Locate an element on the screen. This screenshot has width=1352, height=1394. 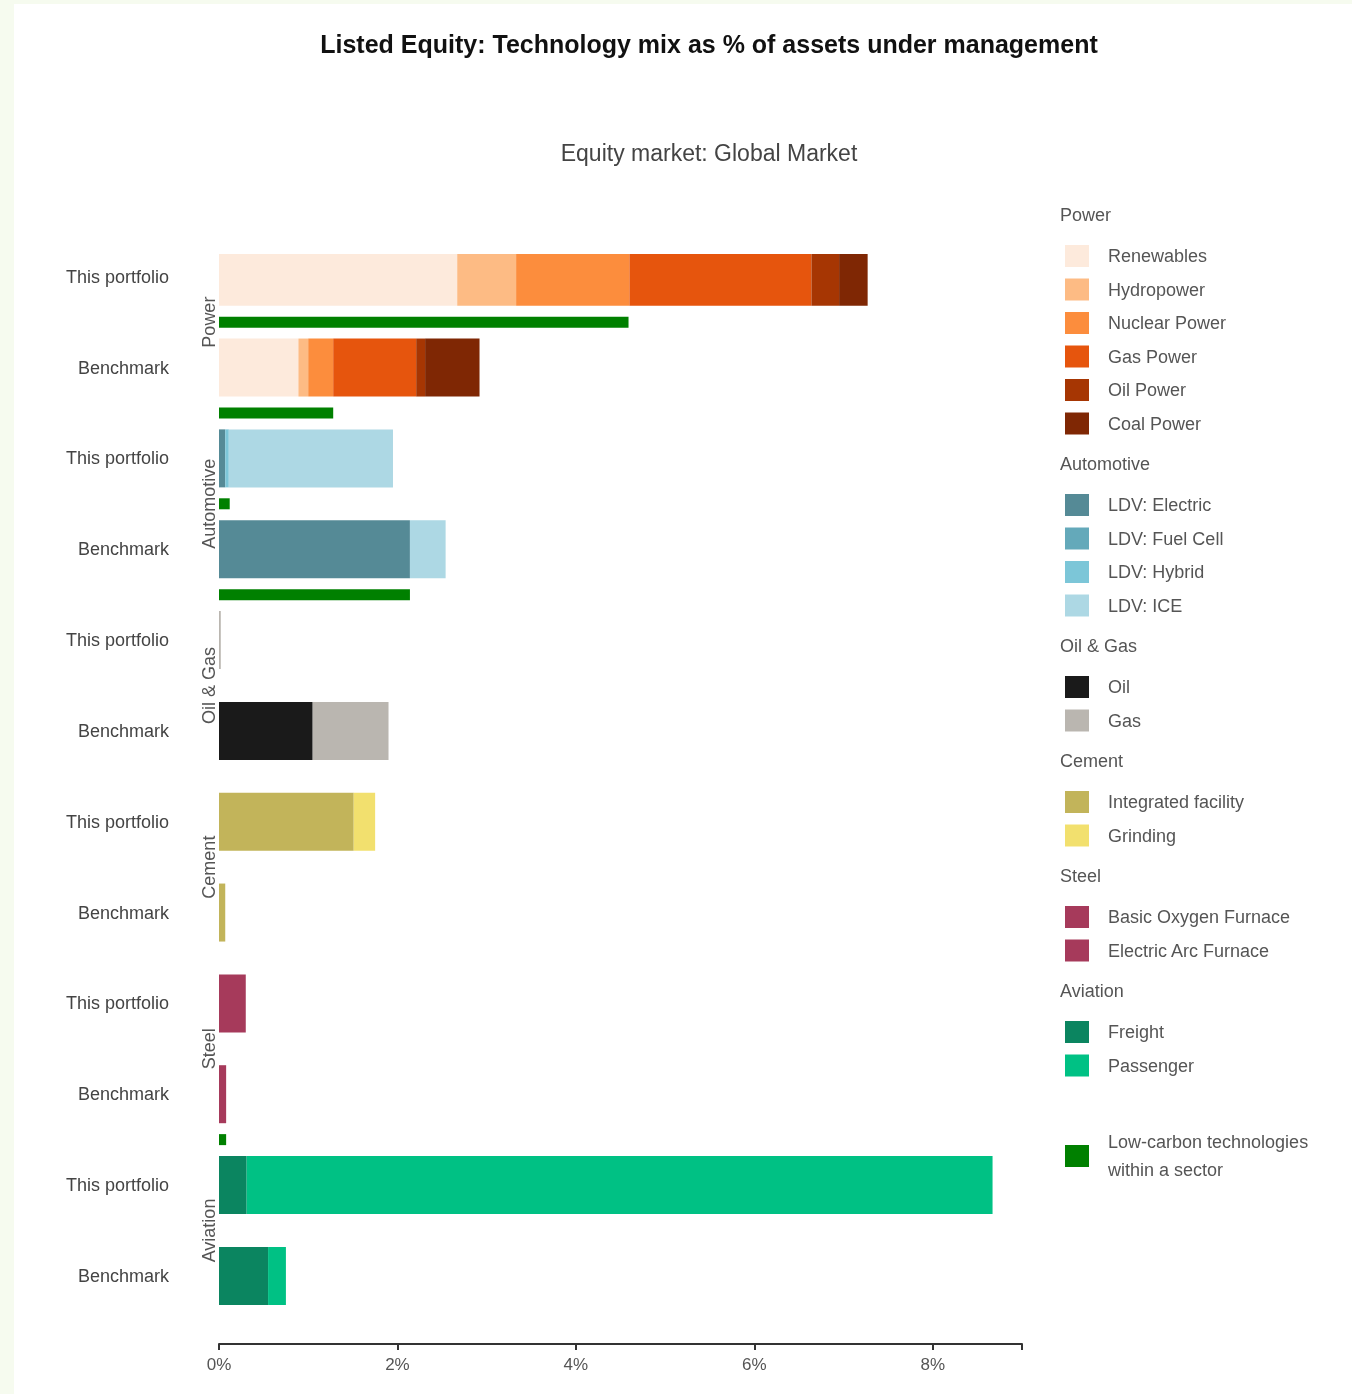
legend-label: Freight is located at coordinates (1136, 1032).